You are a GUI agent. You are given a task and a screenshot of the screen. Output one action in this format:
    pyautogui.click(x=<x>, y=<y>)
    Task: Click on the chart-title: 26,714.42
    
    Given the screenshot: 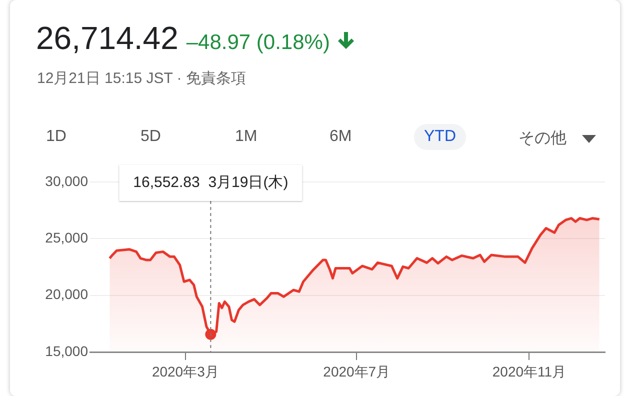 What is the action you would take?
    pyautogui.click(x=107, y=38)
    